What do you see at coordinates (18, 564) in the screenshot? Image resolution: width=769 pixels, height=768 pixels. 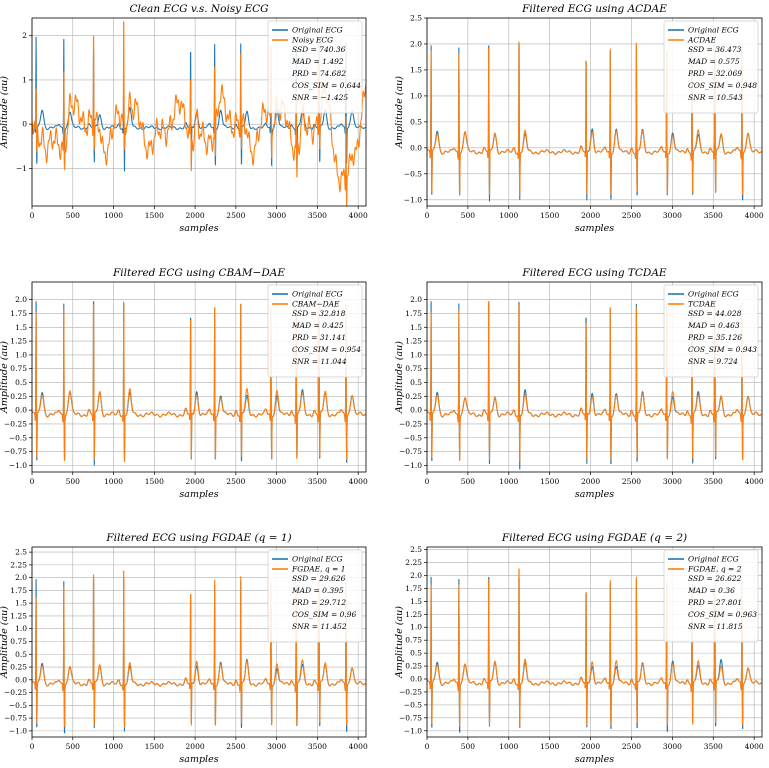 I see `y-tick-label: 2.25` at bounding box center [18, 564].